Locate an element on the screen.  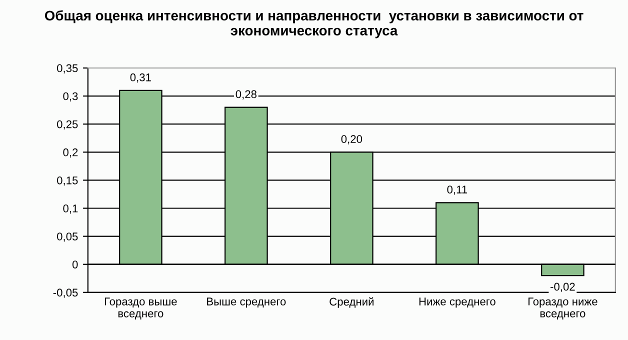
y-tick-label: 0,15 is located at coordinates (67, 181).